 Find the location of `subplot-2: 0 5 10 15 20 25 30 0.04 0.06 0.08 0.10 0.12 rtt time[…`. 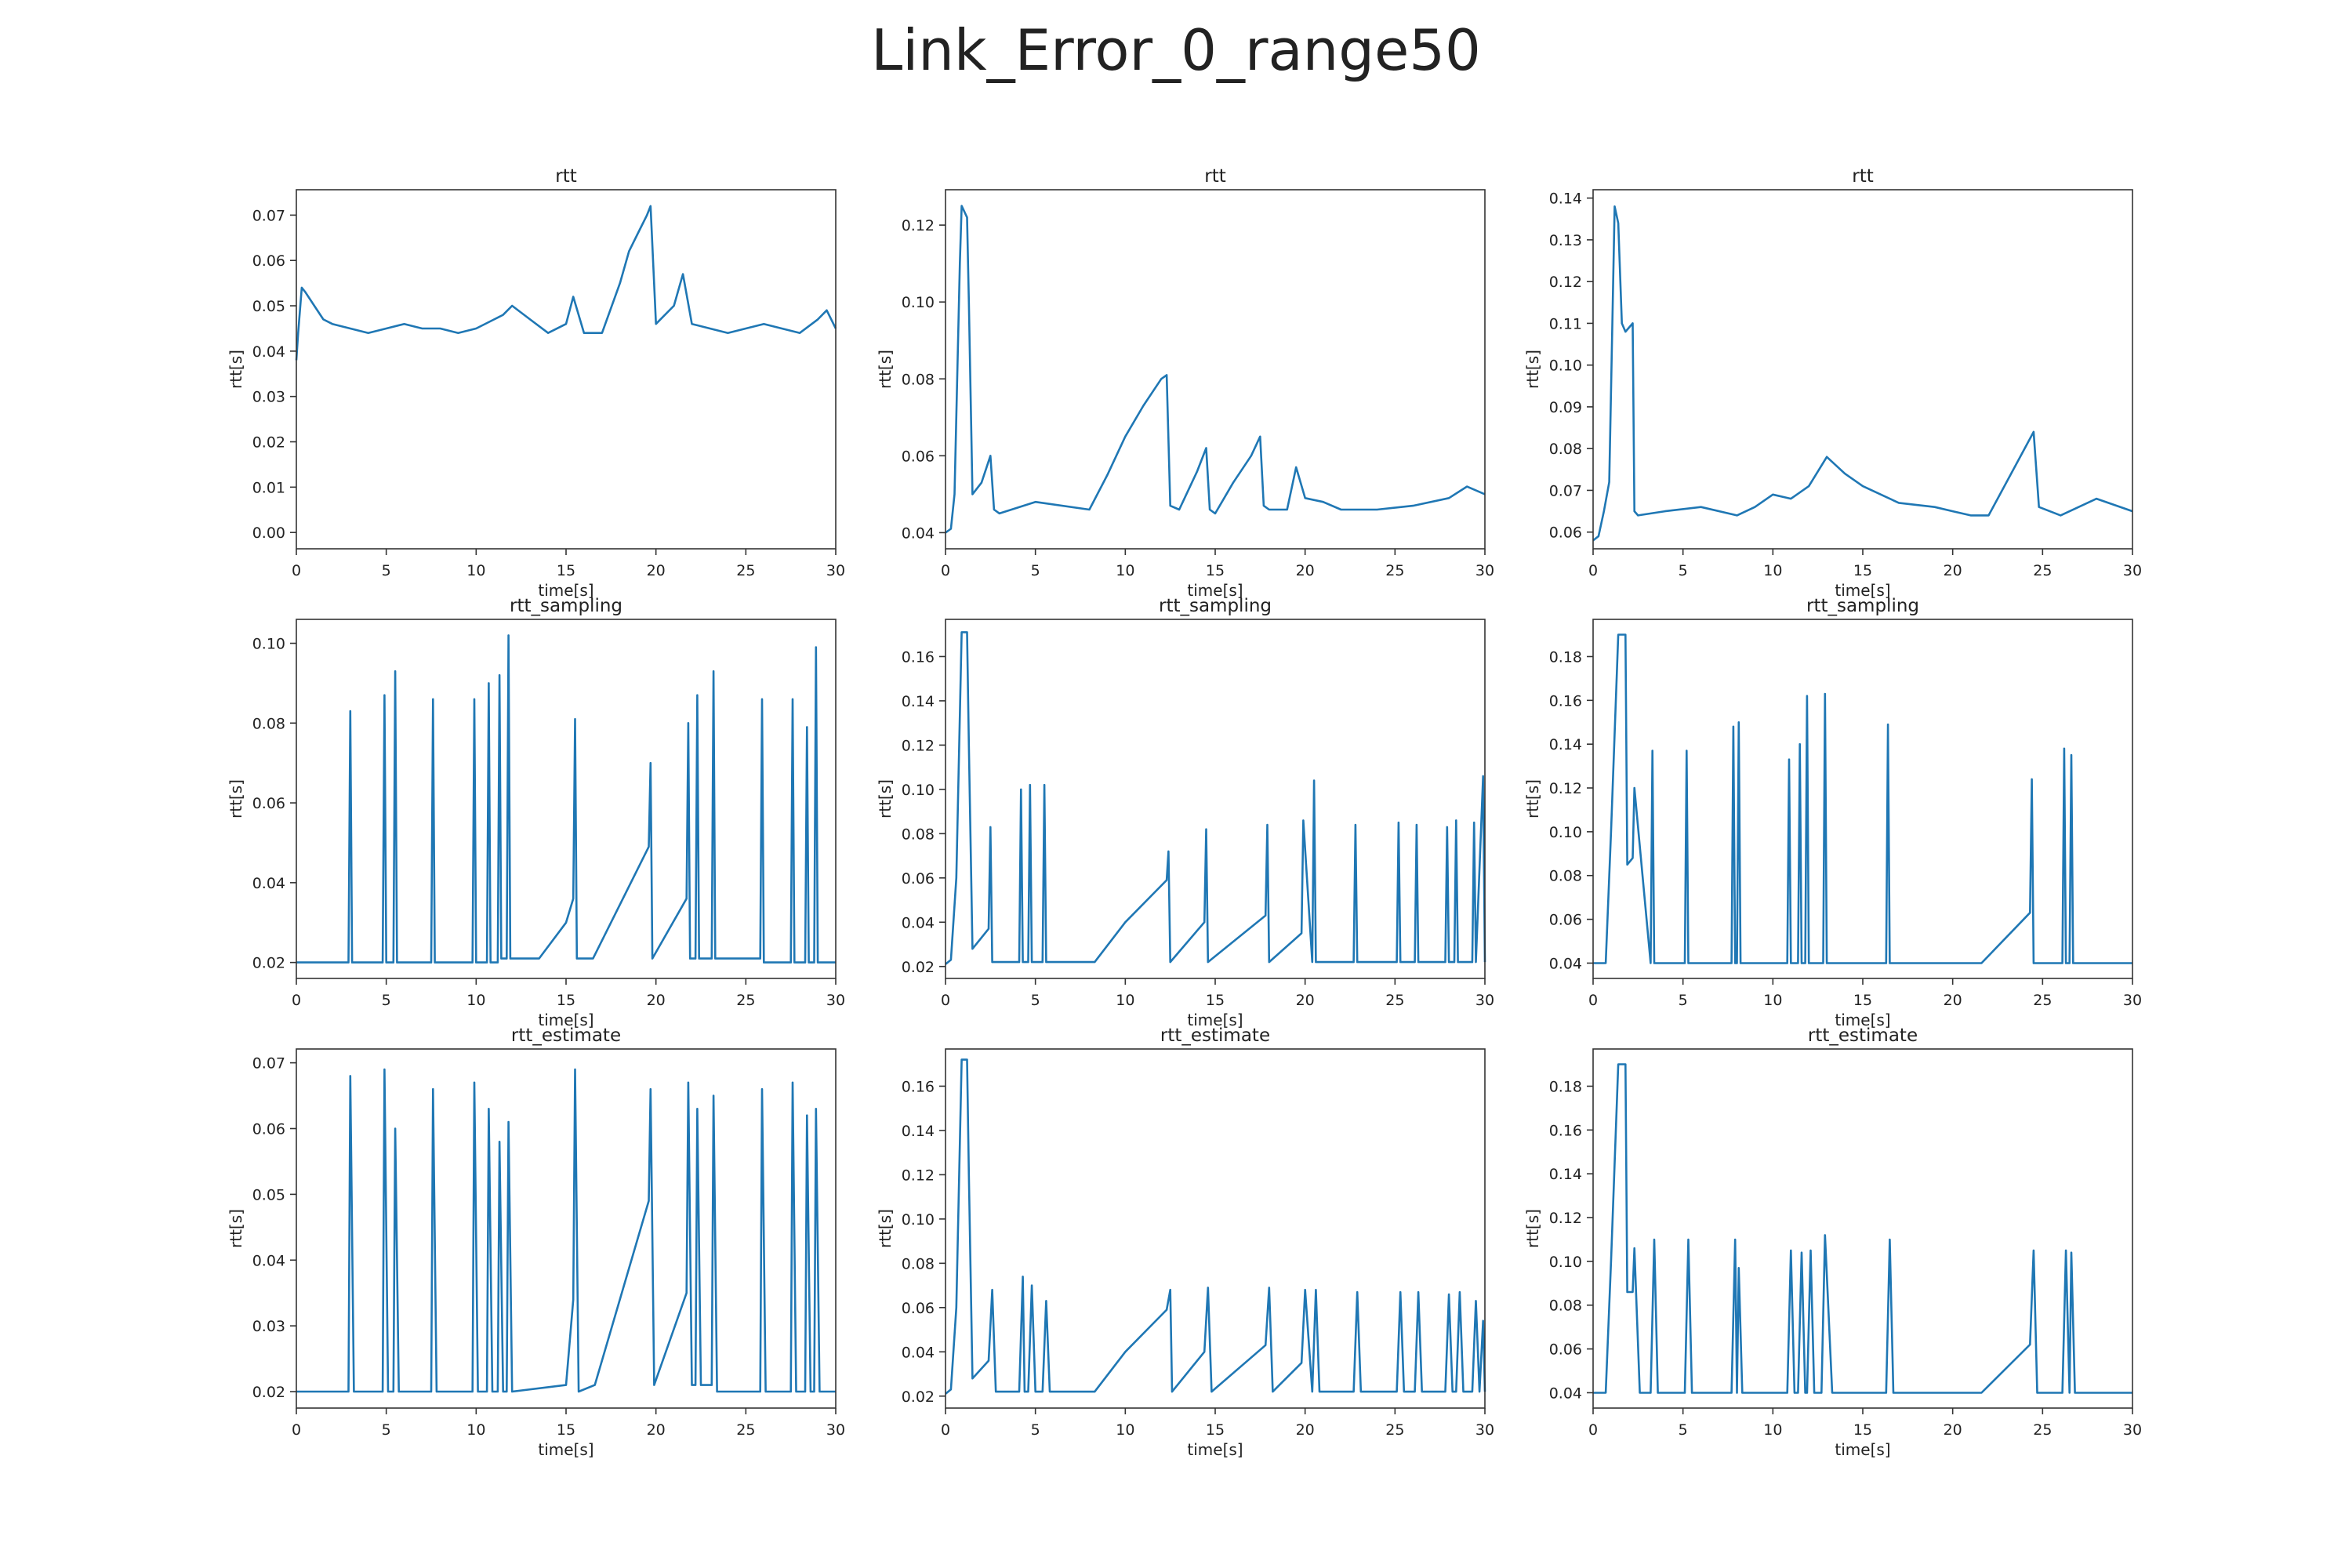

subplot-2: 0 5 10 15 20 25 30 0.04 0.06 0.08 0.10 0.12 rtt time[… is located at coordinates (1185, 383).